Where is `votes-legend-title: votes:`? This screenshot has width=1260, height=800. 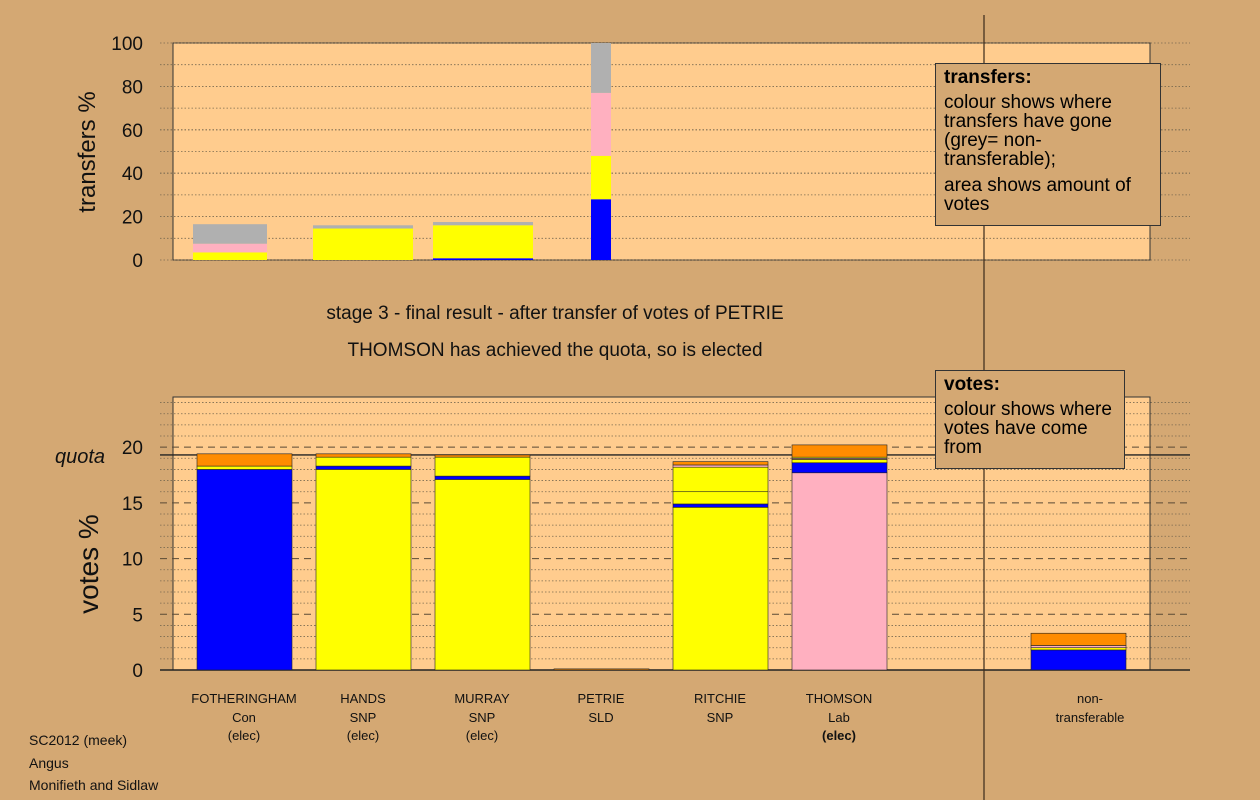 votes-legend-title: votes: is located at coordinates (972, 384).